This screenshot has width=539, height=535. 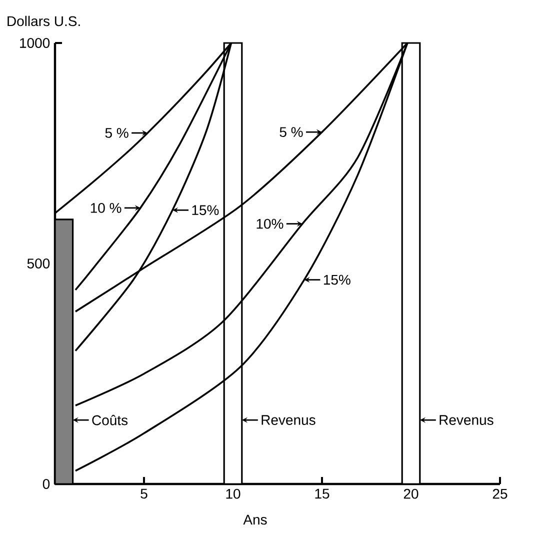 What do you see at coordinates (35, 43) in the screenshot?
I see `y-tick-label: 1000` at bounding box center [35, 43].